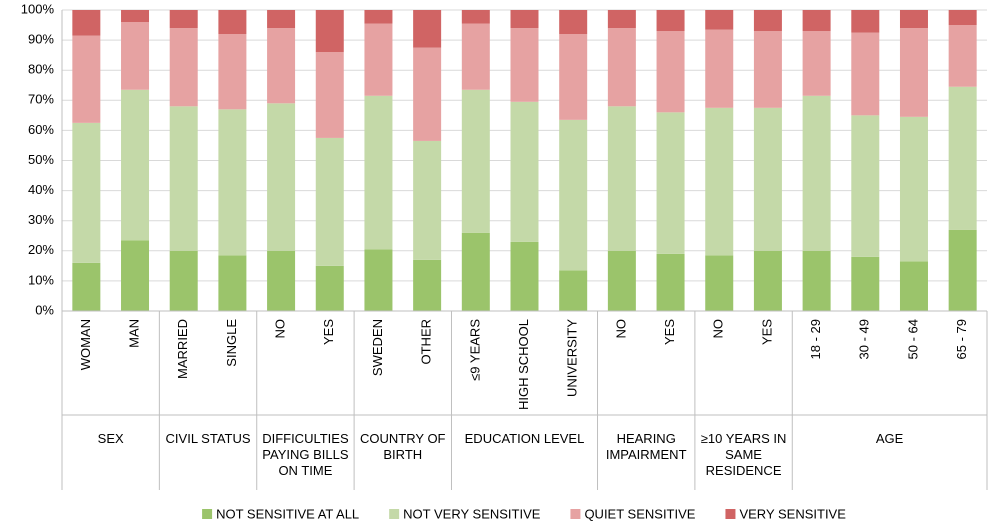  I want to click on x-tick-label: 50 - 64, so click(912, 339).